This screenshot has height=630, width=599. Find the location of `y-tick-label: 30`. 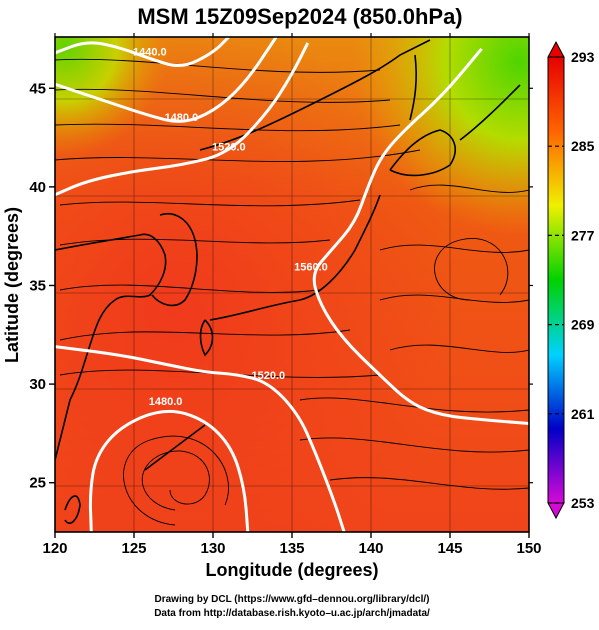

y-tick-label: 30 is located at coordinates (37, 384).